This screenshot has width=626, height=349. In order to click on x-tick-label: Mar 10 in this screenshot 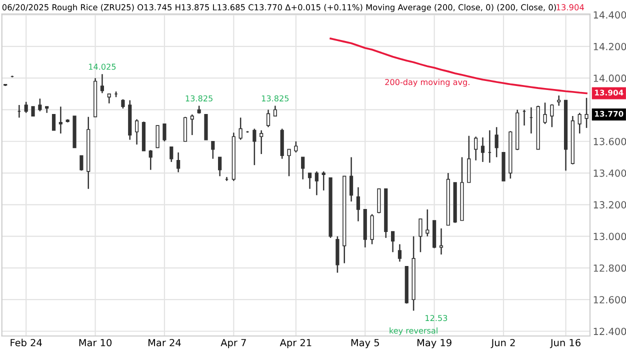, I will do `click(95, 342)`.